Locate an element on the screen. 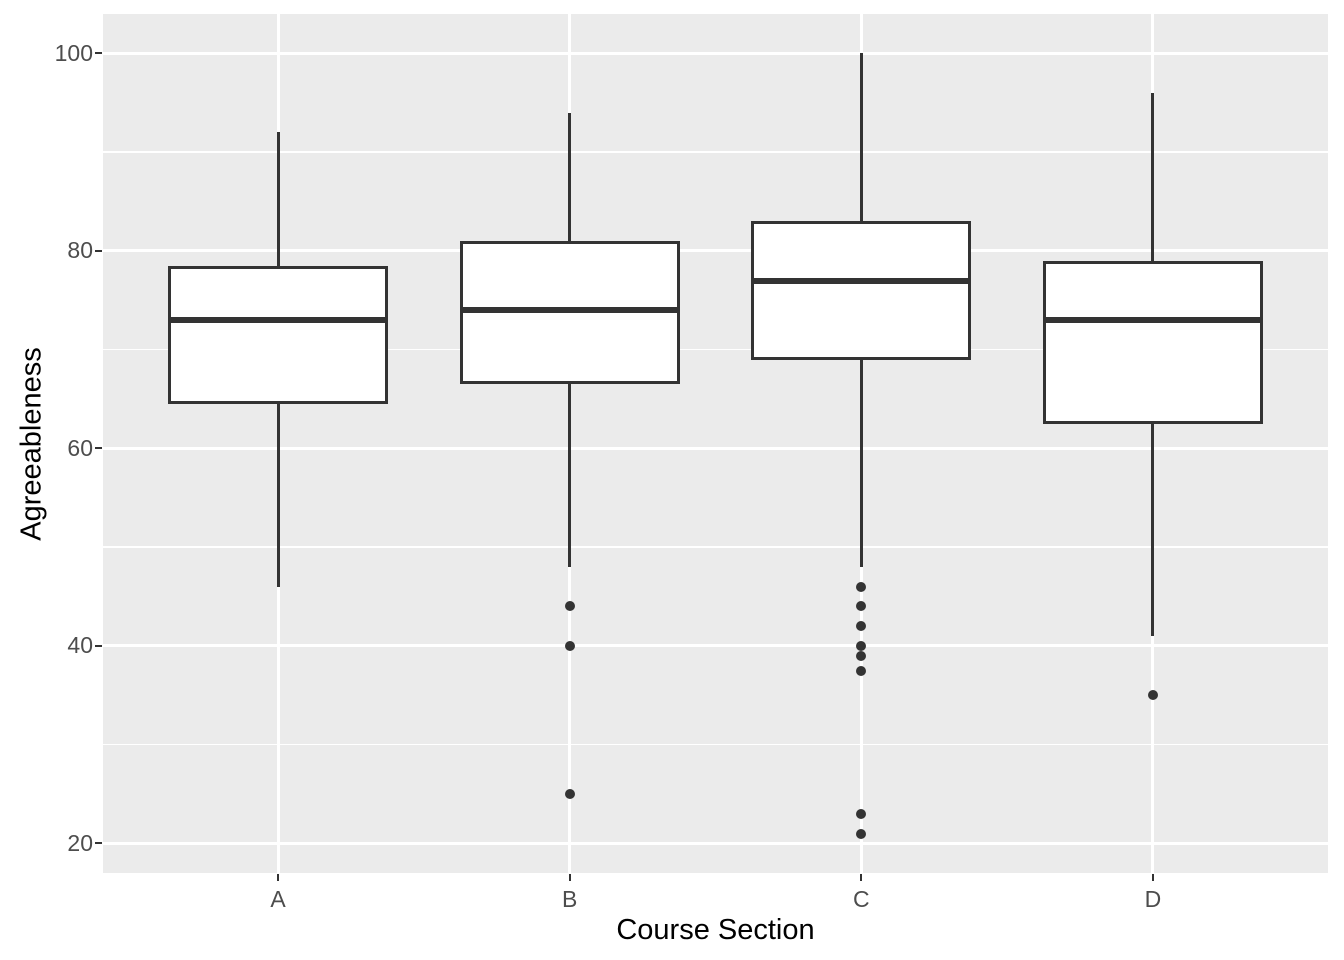 This screenshot has height=960, width=1344. y-tick-label-60: 60 is located at coordinates (80, 447).